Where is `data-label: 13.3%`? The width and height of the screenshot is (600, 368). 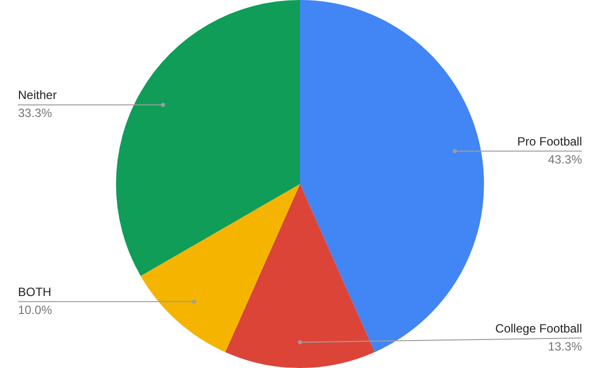 data-label: 13.3% is located at coordinates (565, 346).